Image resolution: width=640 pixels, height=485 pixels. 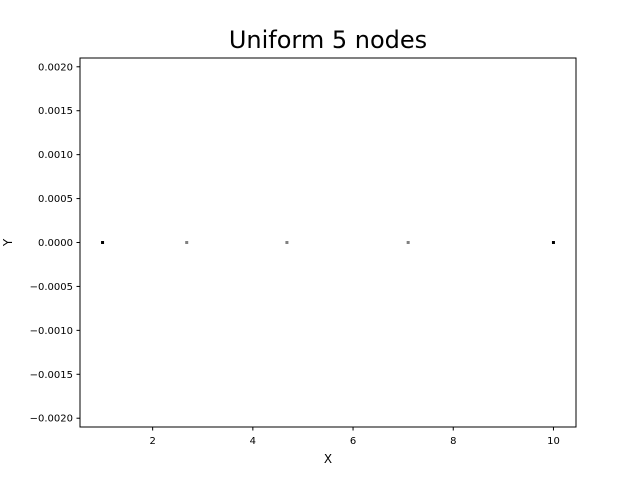 I want to click on y-tick-label: 0.0015, so click(x=55, y=111).